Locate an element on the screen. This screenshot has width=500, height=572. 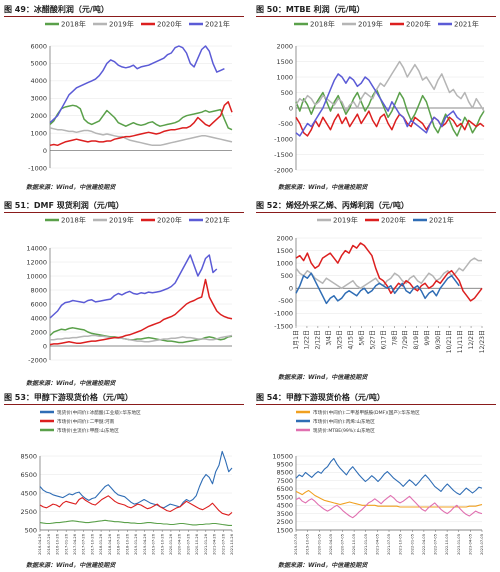
y-tick-label: 8500 is located at coordinates (28, 456).